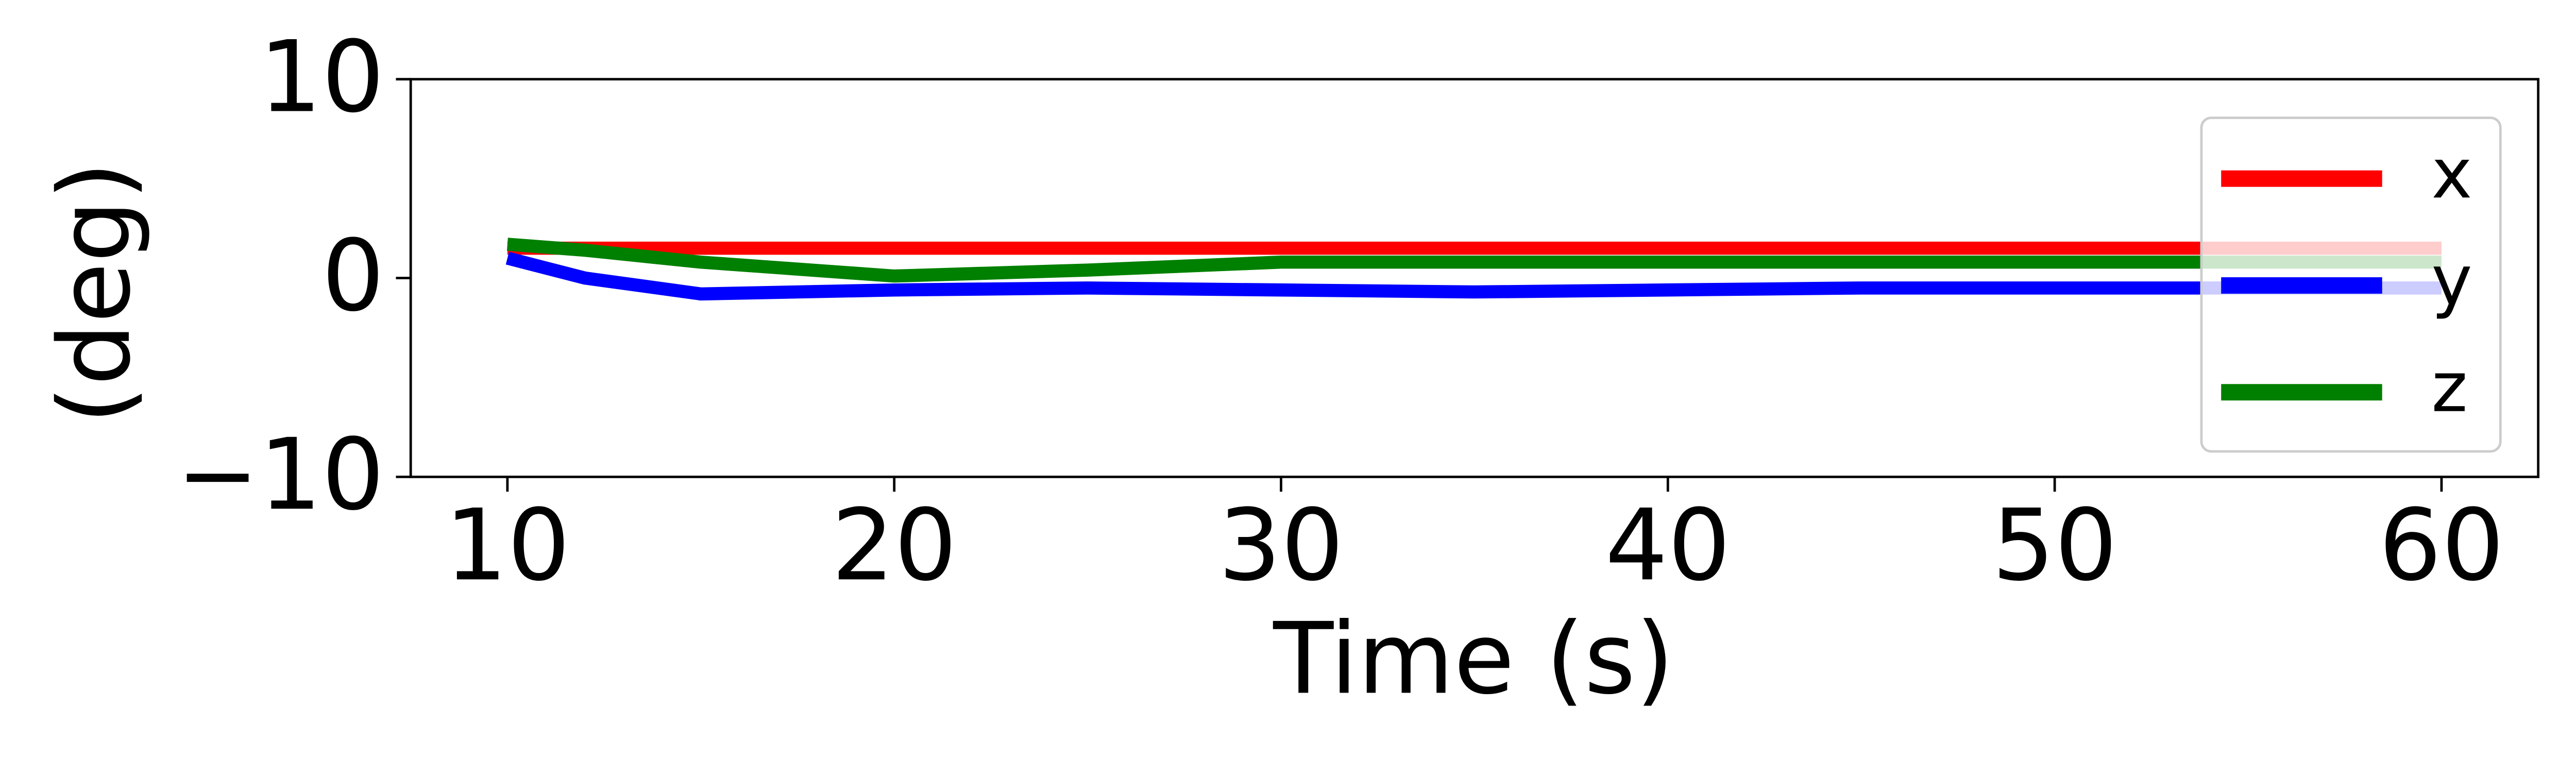 This screenshot has width=2576, height=773. Describe the element at coordinates (2449, 387) in the screenshot. I see `legend-label: z` at that location.